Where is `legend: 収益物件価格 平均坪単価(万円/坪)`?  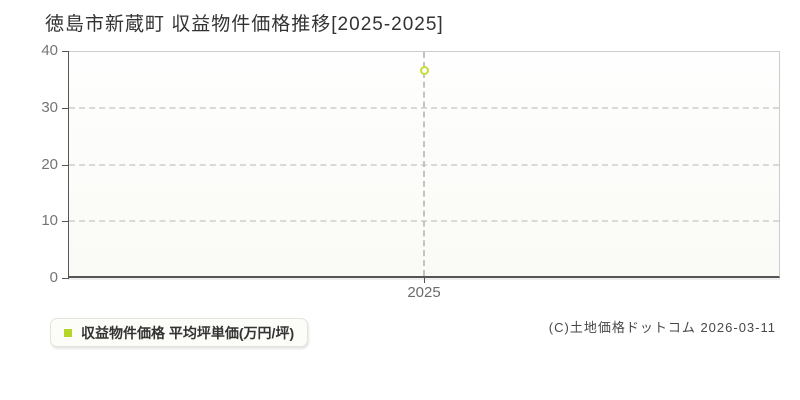 legend: 収益物件価格 平均坪単価(万円/坪) is located at coordinates (179, 332).